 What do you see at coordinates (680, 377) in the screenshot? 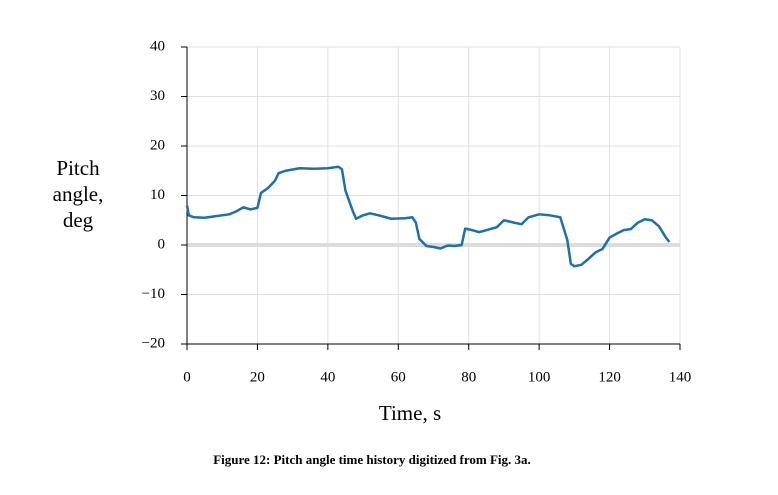
I see `x-tick-label: 140` at bounding box center [680, 377].